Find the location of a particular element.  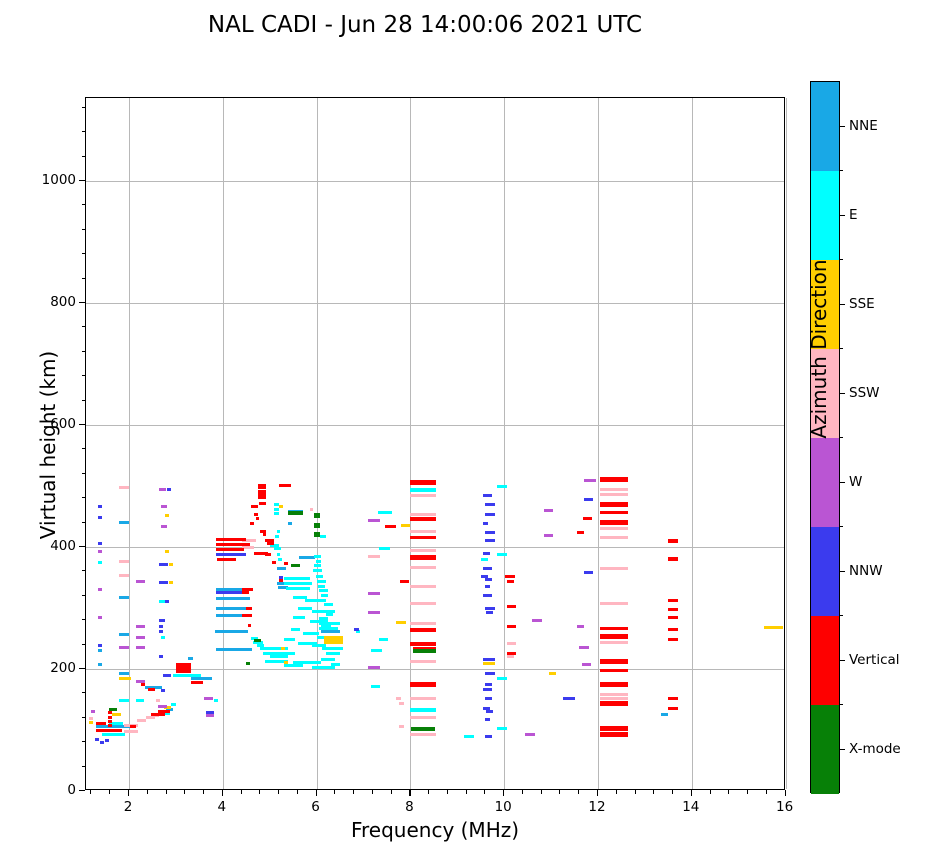

x-tick-label: 14 is located at coordinates (691, 807).